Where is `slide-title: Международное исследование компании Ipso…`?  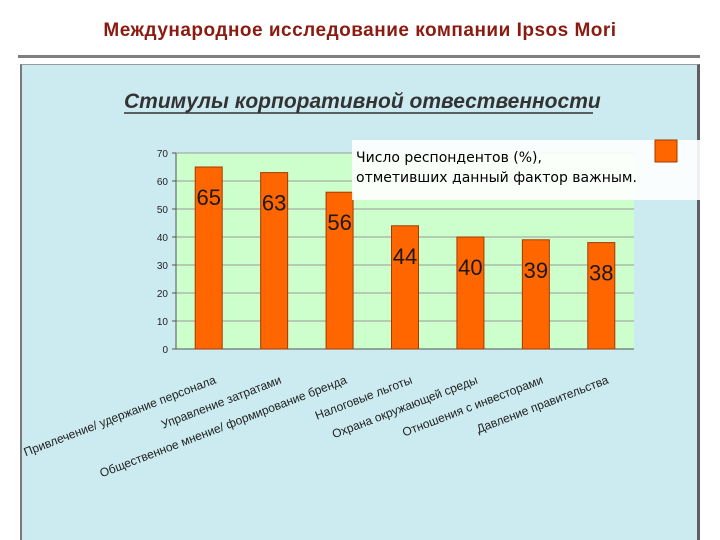
slide-title: Международное исследование компании Ipso… is located at coordinates (360, 30).